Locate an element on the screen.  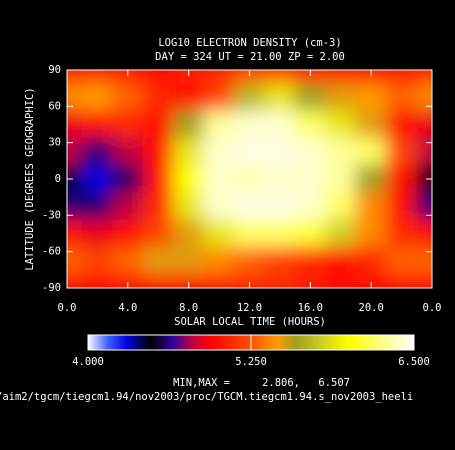
colorbar-tick-label: 5.250 is located at coordinates (251, 362).